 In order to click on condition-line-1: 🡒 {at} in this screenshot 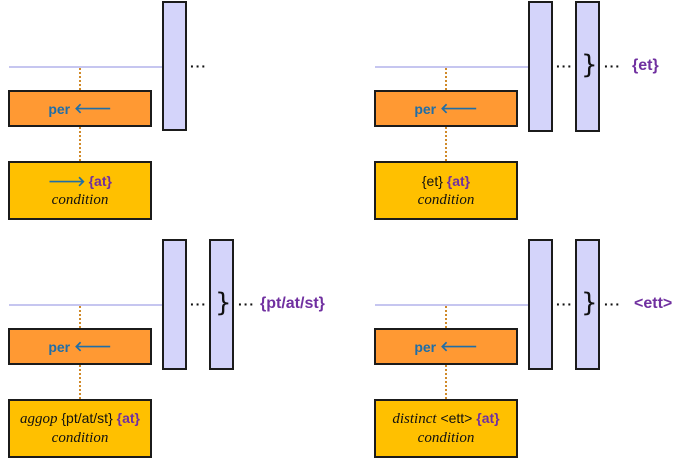, I will do `click(80, 181)`.